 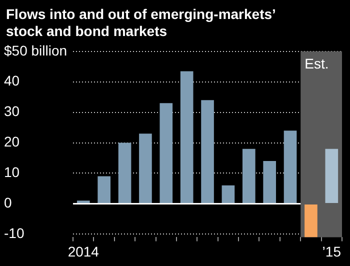 What do you see at coordinates (36, 50) in the screenshot?
I see `y-tick-label: $50 billion` at bounding box center [36, 50].